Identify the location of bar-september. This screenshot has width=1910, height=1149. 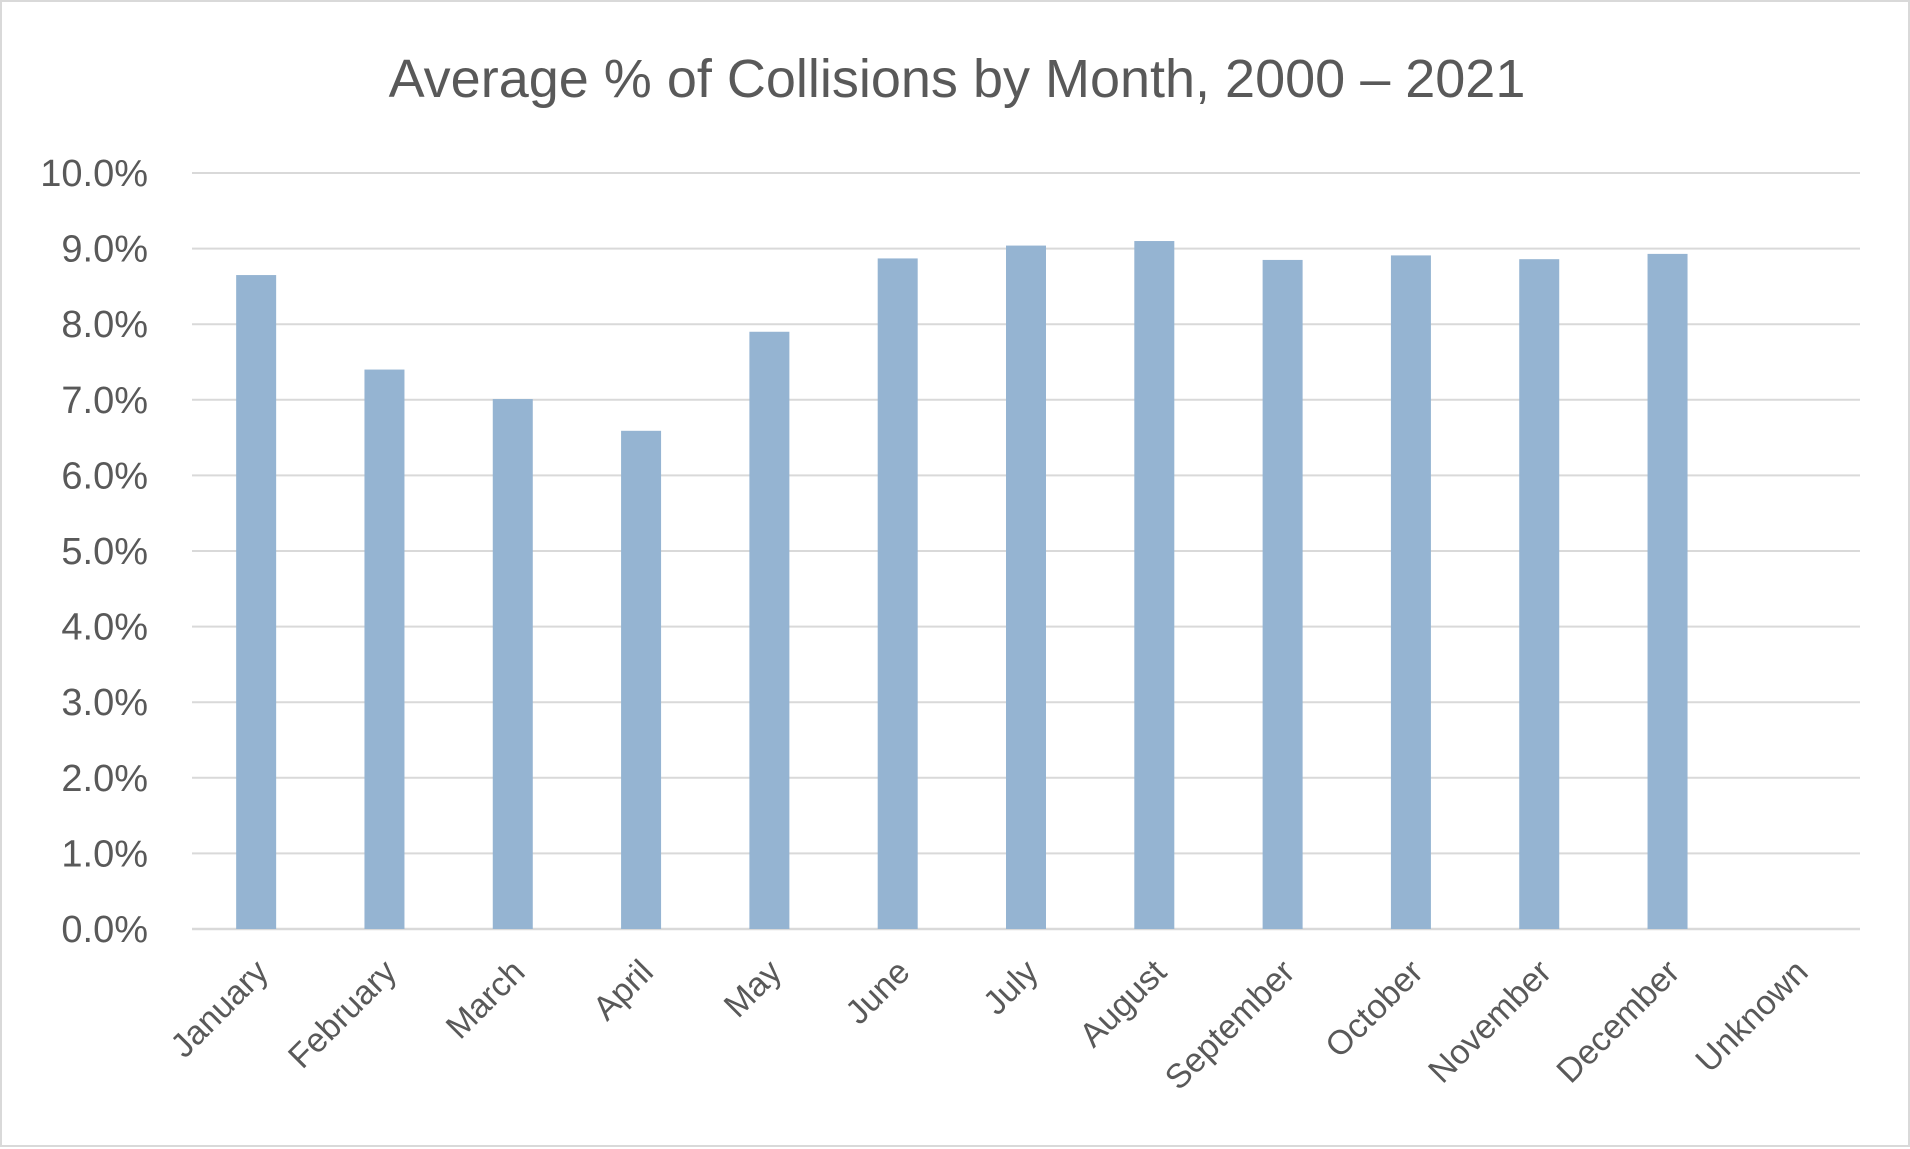
(1282, 594).